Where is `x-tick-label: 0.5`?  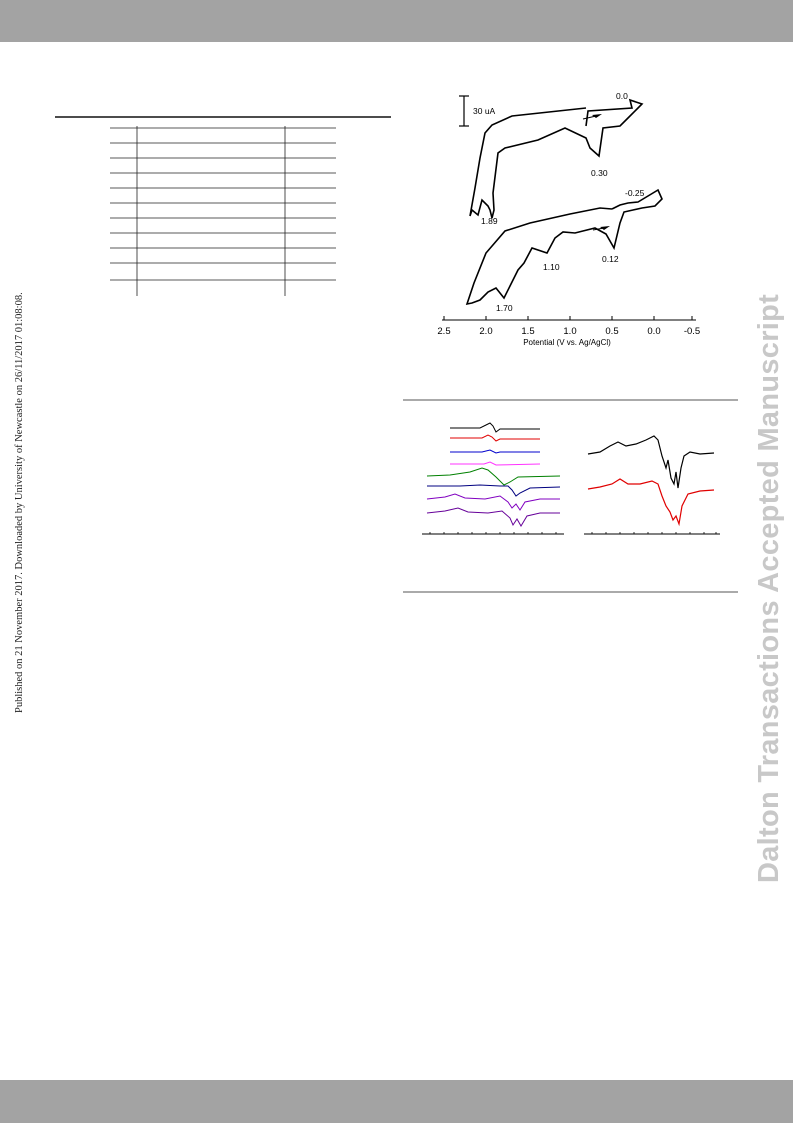 x-tick-label: 0.5 is located at coordinates (611, 331).